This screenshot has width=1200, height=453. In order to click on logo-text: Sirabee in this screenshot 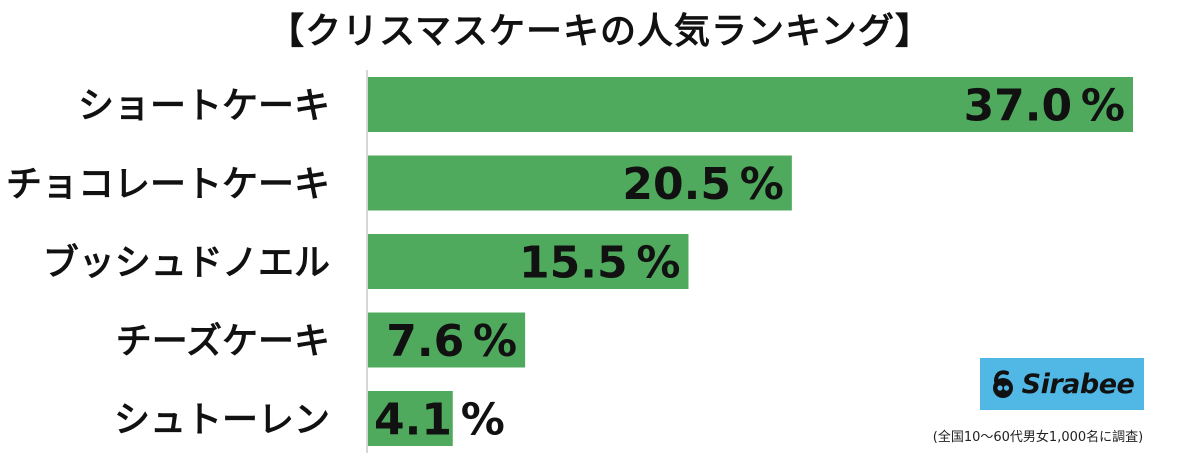, I will do `click(1078, 384)`.